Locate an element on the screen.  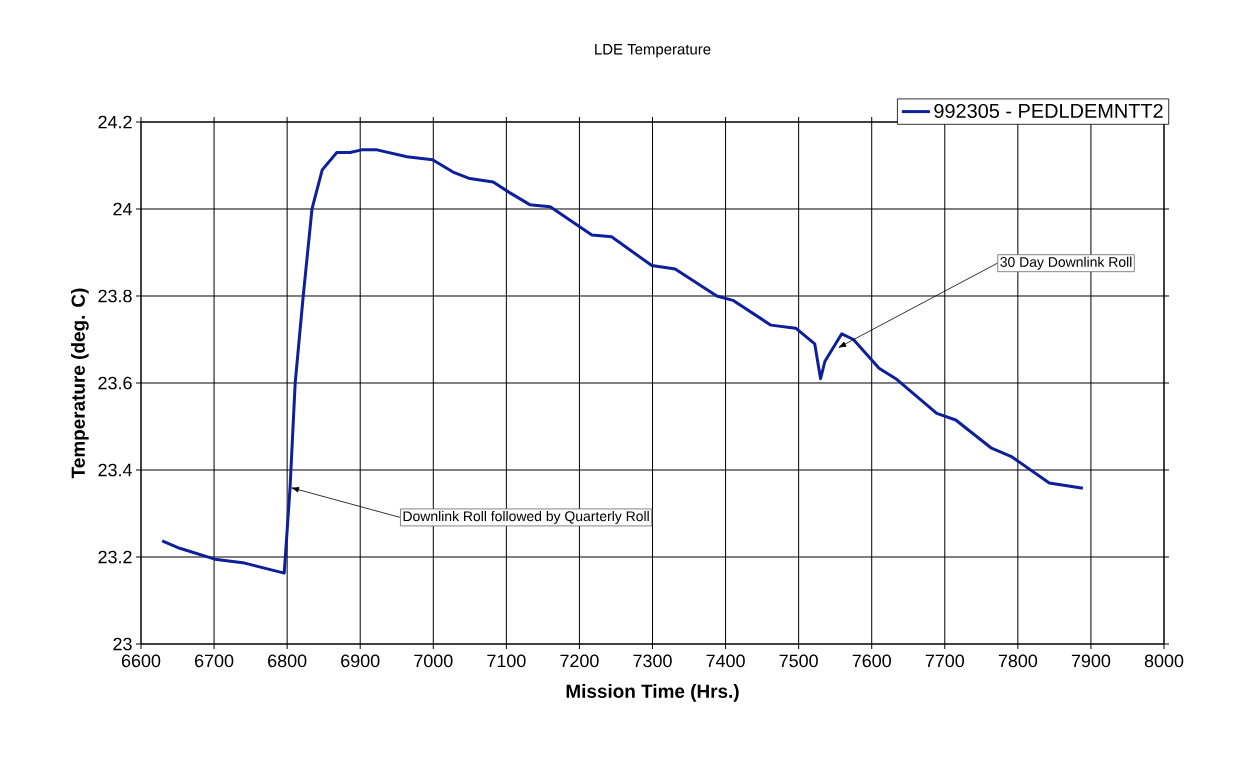
y-tick-label: 23.4 is located at coordinates (115, 470).